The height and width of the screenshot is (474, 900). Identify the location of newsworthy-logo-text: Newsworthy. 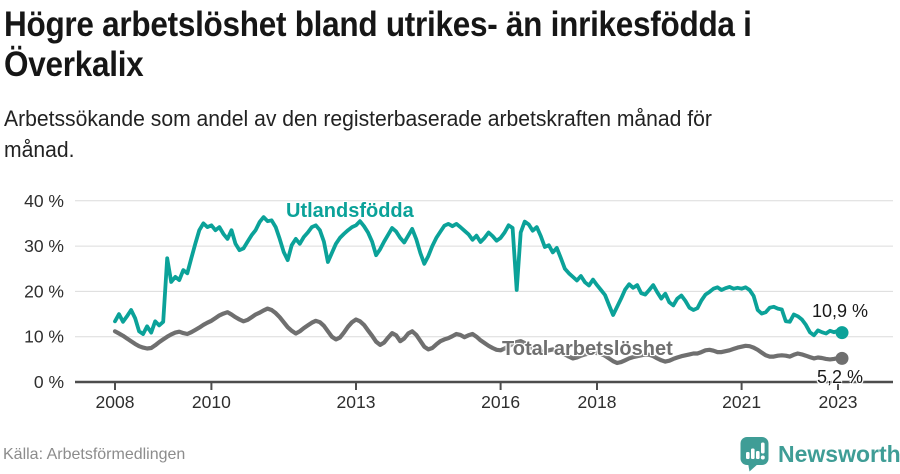
(839, 453).